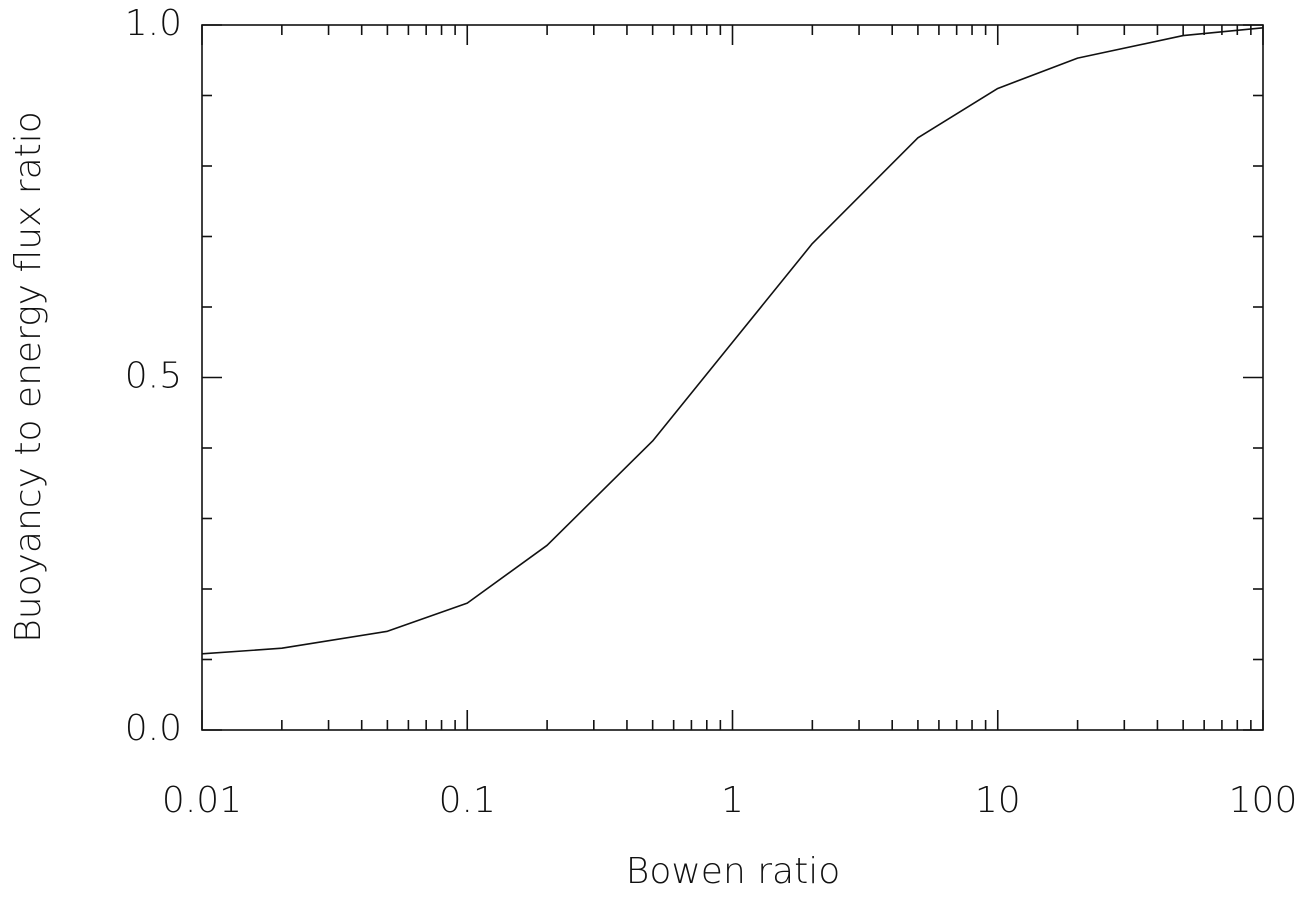 Image resolution: width=1309 pixels, height=903 pixels. I want to click on y-tick-label: 0.0, so click(153, 728).